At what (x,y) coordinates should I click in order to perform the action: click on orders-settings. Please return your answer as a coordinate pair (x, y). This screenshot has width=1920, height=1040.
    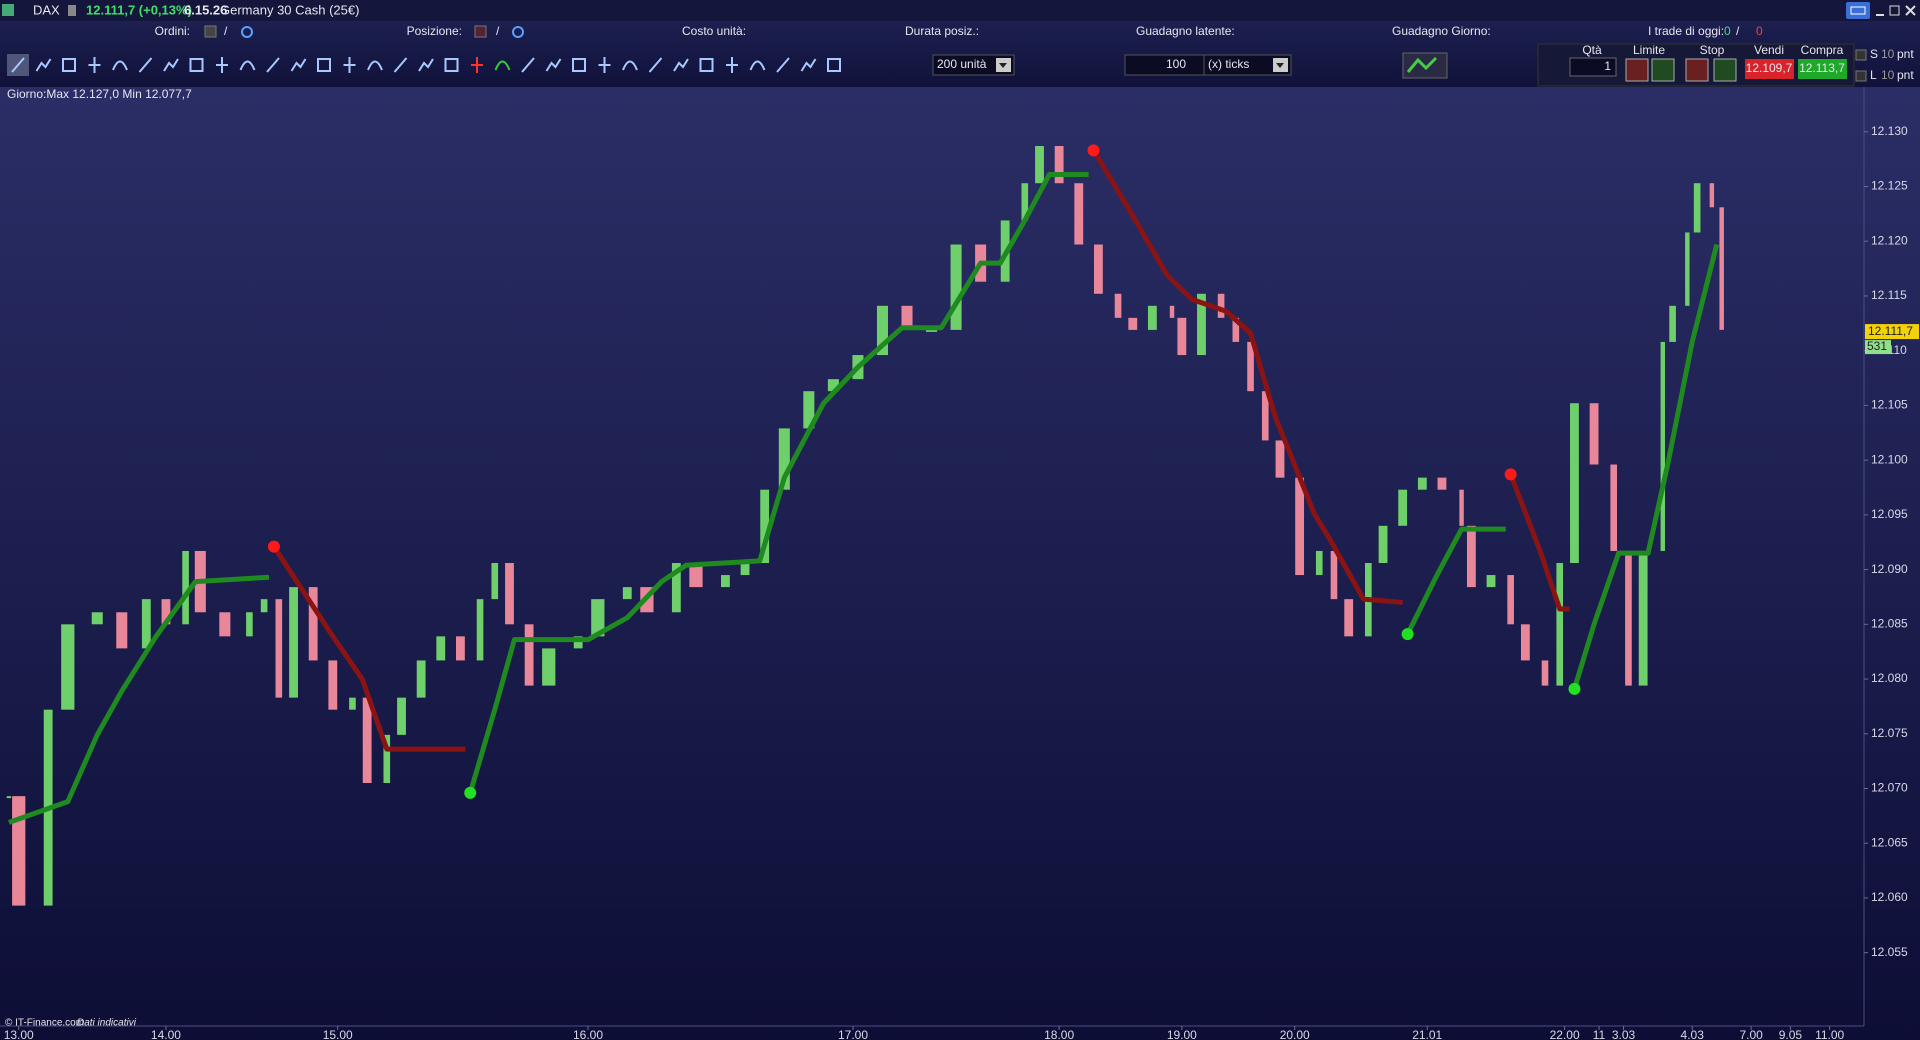
    Looking at the image, I should click on (247, 32).